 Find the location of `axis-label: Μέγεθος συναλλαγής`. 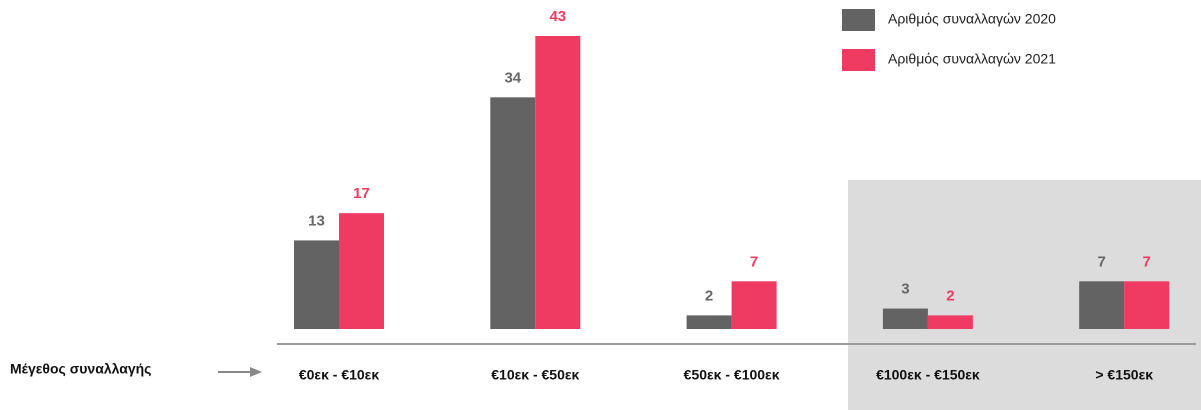

axis-label: Μέγεθος συναλλαγής is located at coordinates (80, 369).